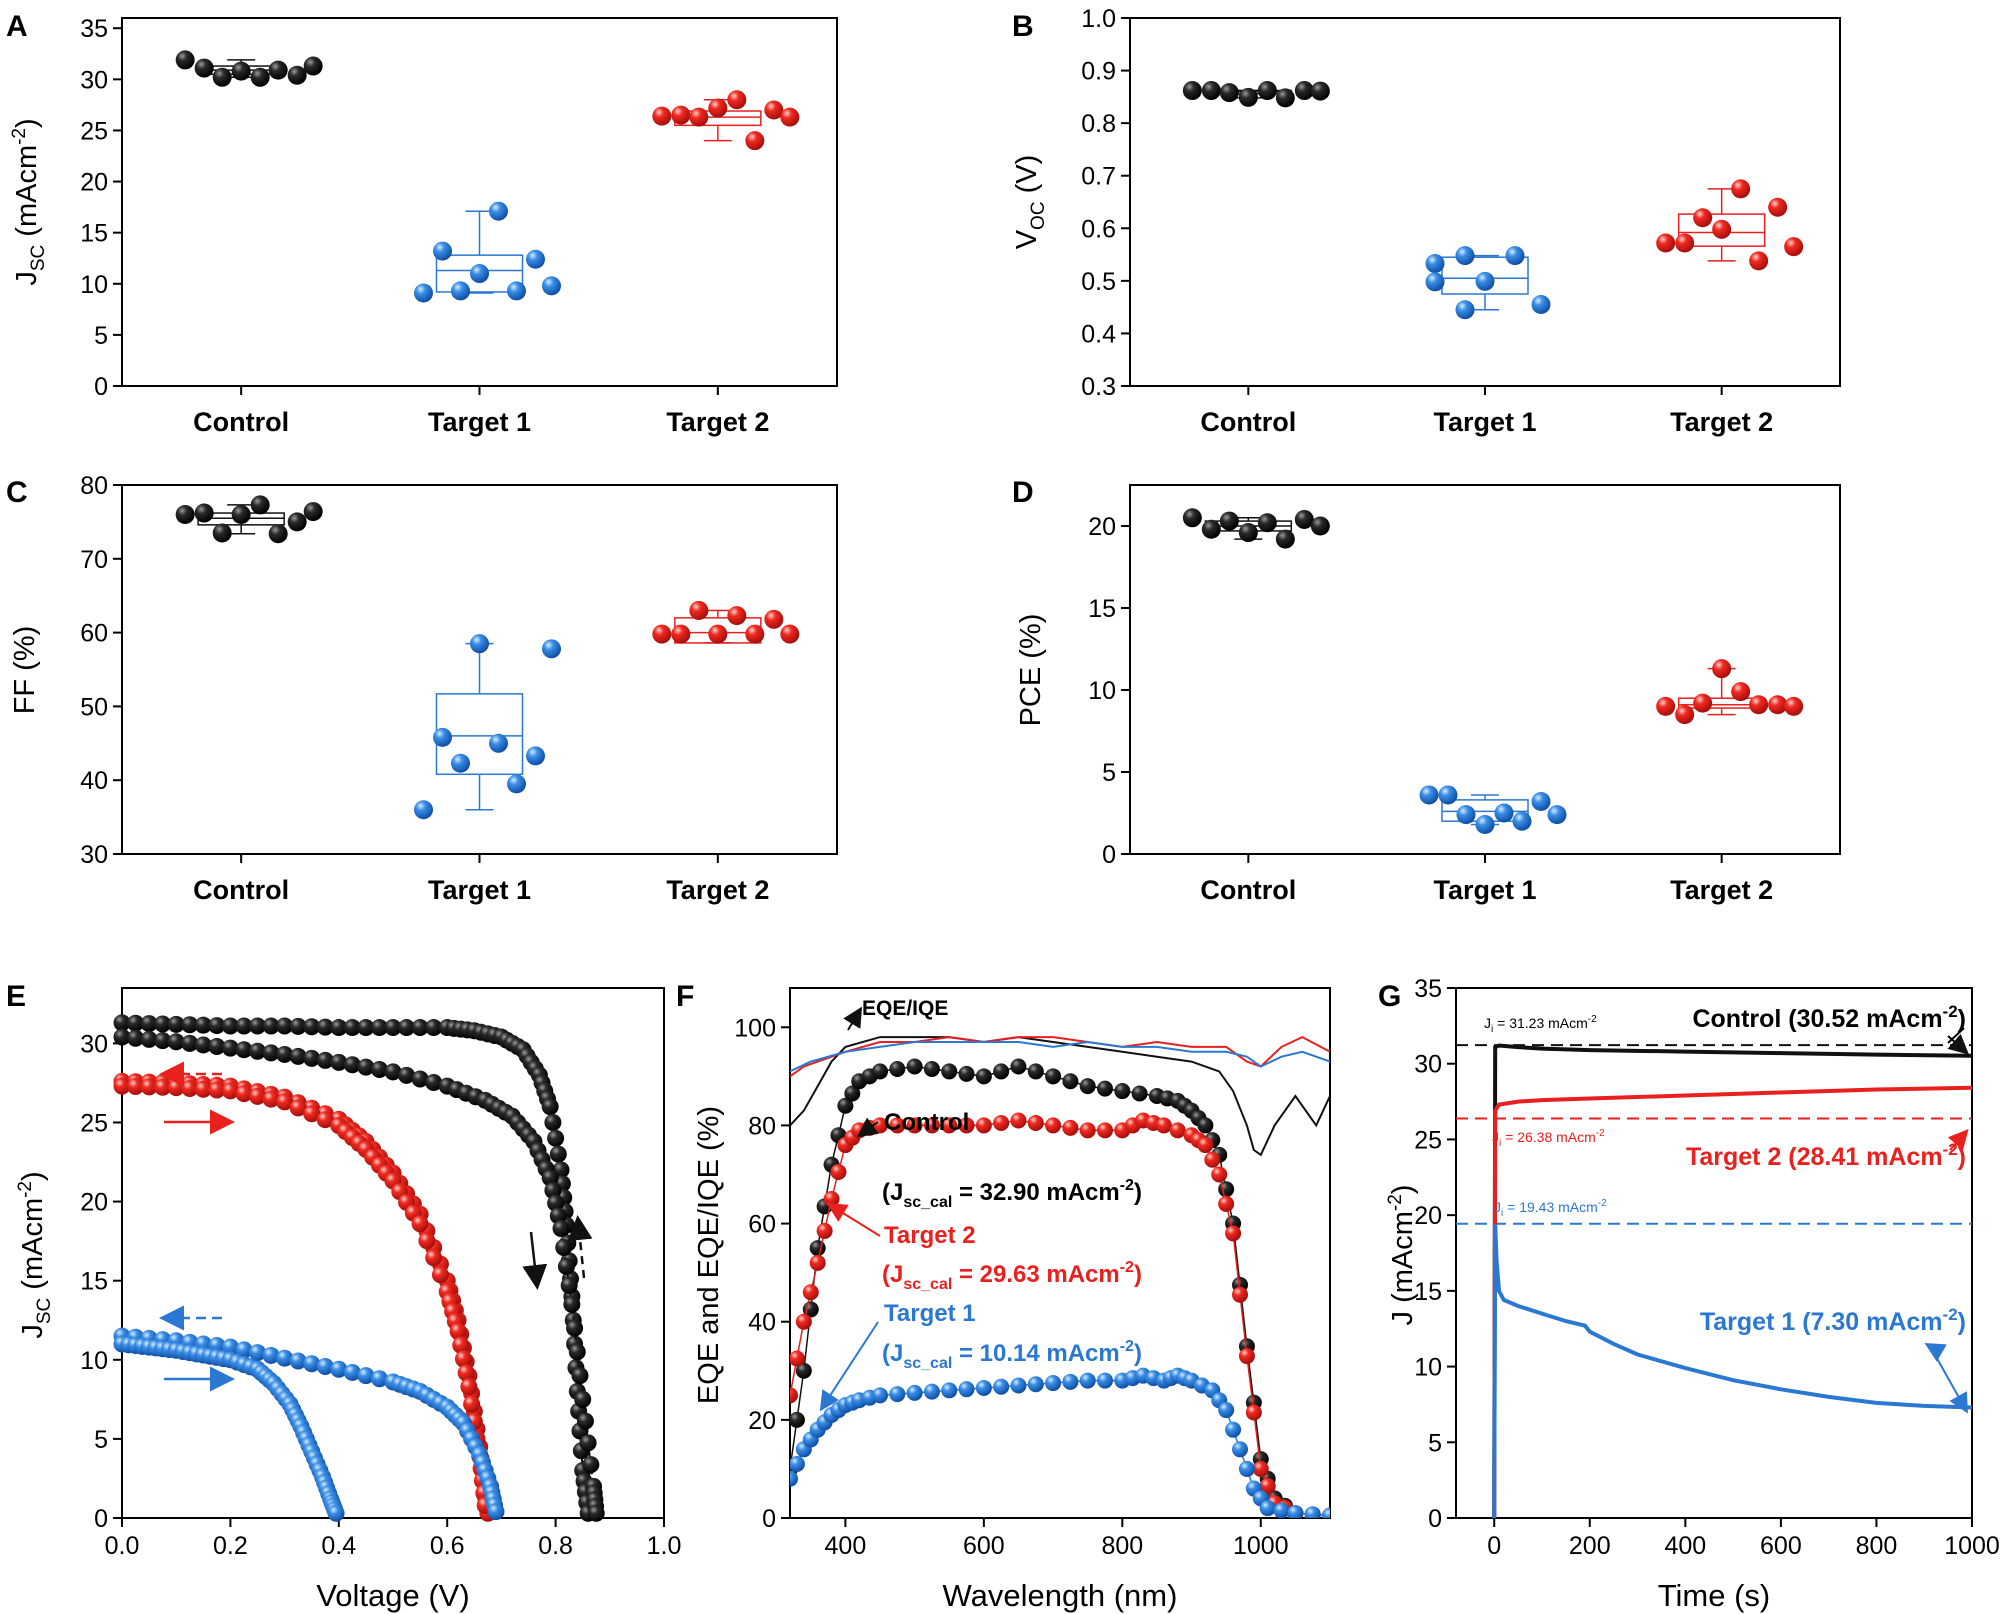 The image size is (2008, 1614). I want to click on y-axis-label: VOC (V), so click(1030, 202).